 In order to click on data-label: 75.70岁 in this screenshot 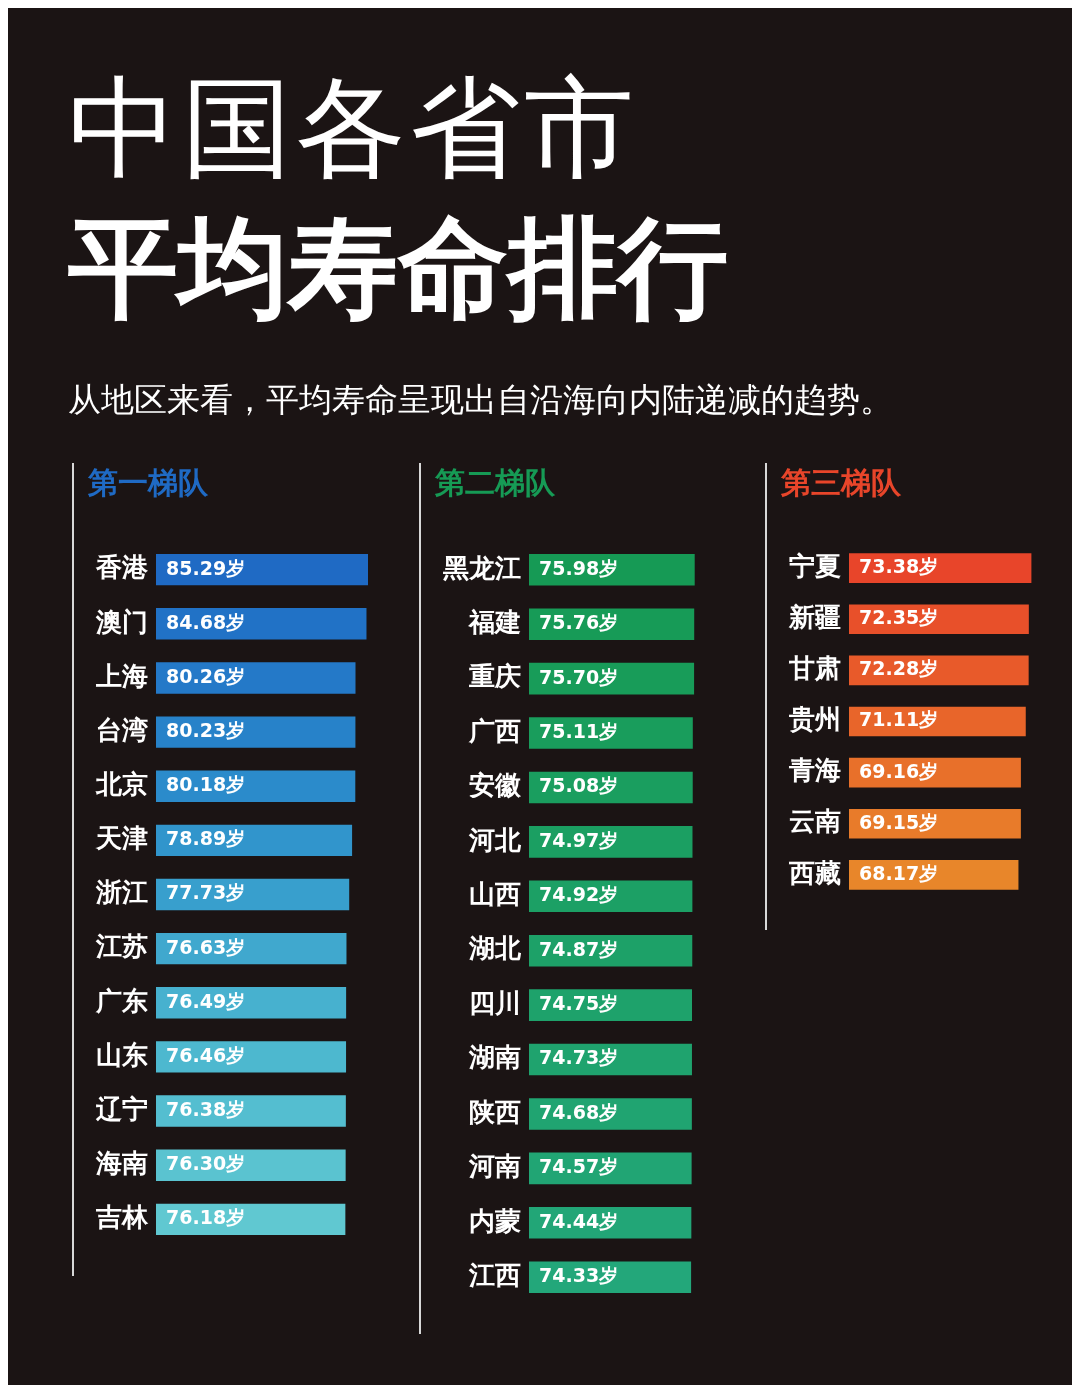, I will do `click(578, 676)`.